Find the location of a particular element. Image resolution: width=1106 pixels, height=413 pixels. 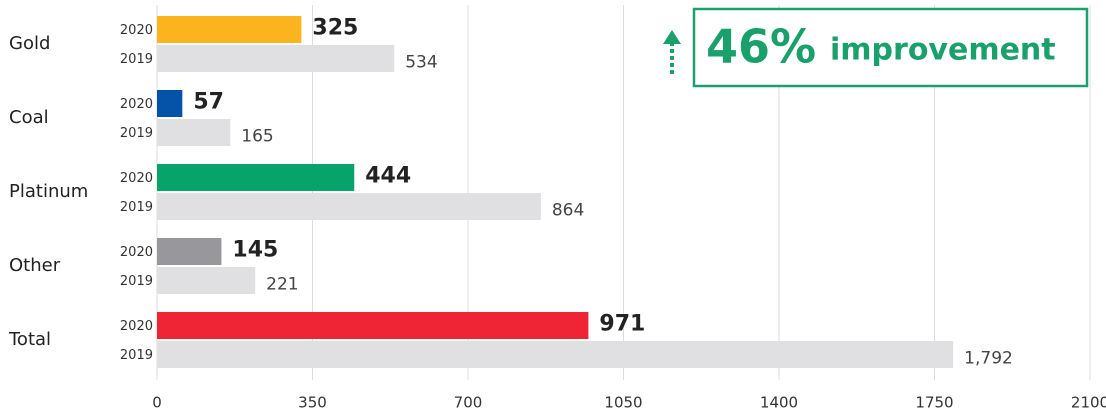

x-tick-label: 1750 is located at coordinates (934, 403).